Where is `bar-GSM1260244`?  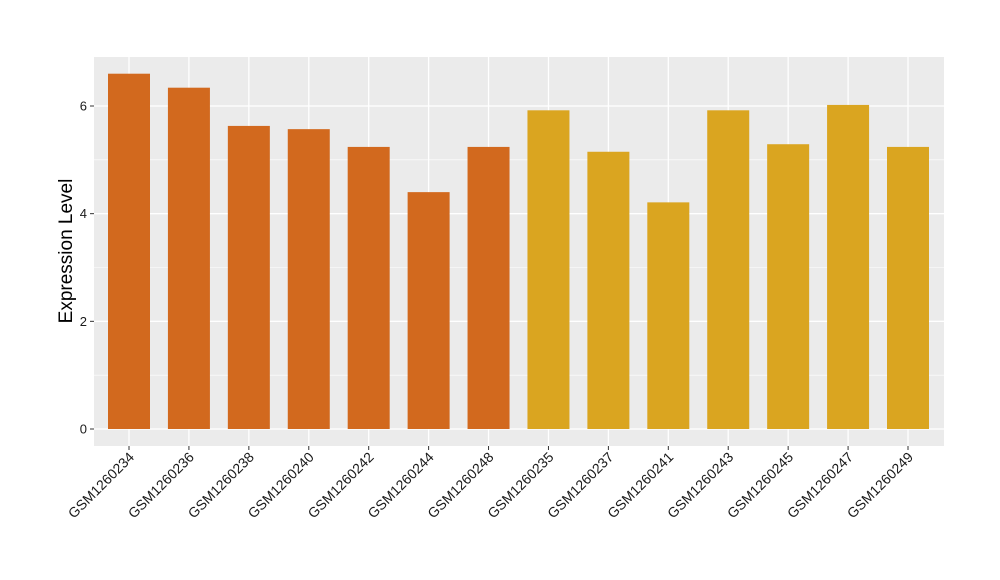
bar-GSM1260244 is located at coordinates (428, 310).